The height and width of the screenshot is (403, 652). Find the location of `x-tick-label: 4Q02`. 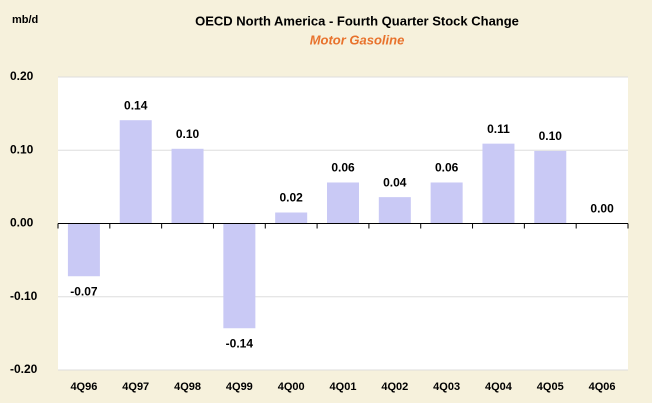

x-tick-label: 4Q02 is located at coordinates (394, 387).